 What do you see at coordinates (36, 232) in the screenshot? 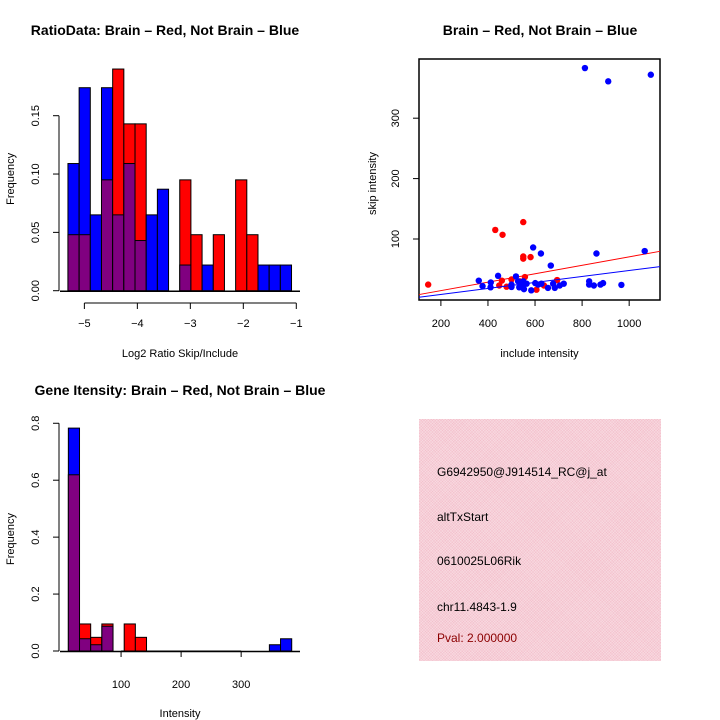
I see `y-tick-label: 0.05` at bounding box center [36, 232].